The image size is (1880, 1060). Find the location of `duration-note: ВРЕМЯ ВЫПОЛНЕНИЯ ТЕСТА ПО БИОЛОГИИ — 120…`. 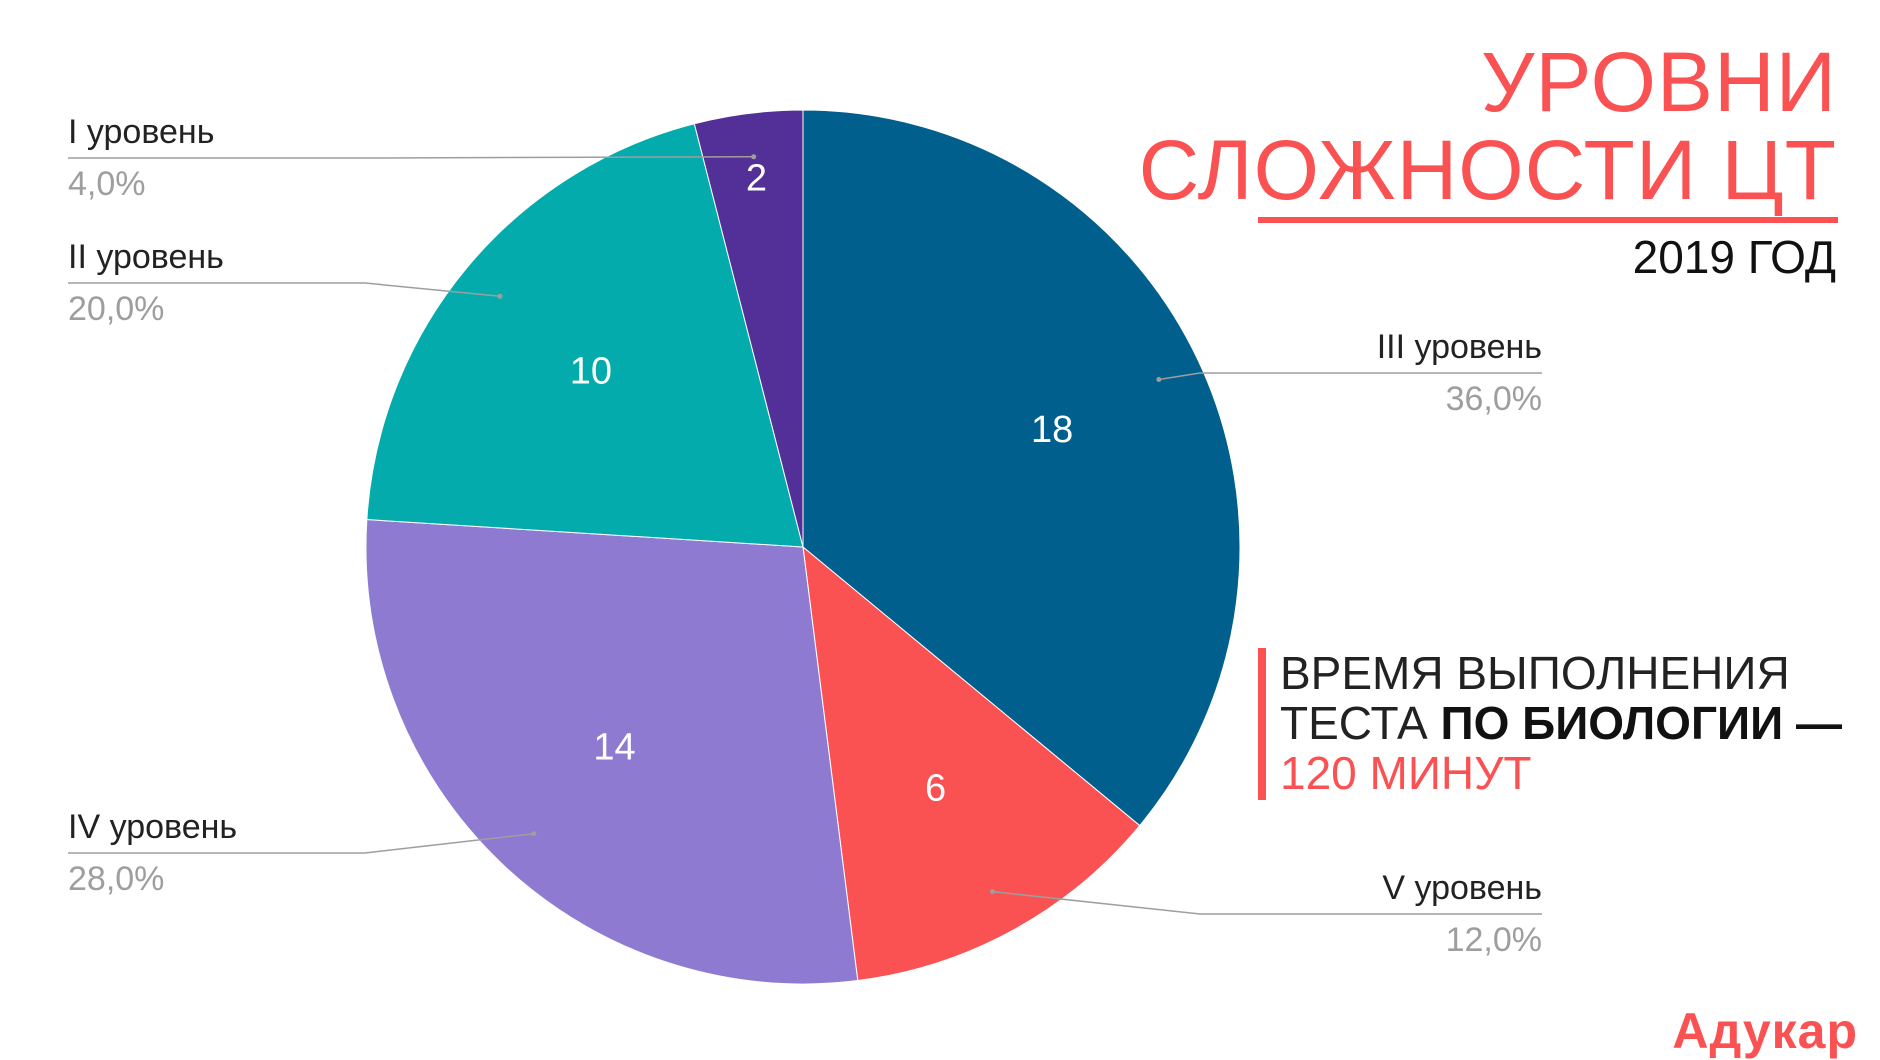

duration-note: ВРЕМЯ ВЫПОЛНЕНИЯ ТЕСТА ПО БИОЛОГИИ — 120… is located at coordinates (1561, 723).